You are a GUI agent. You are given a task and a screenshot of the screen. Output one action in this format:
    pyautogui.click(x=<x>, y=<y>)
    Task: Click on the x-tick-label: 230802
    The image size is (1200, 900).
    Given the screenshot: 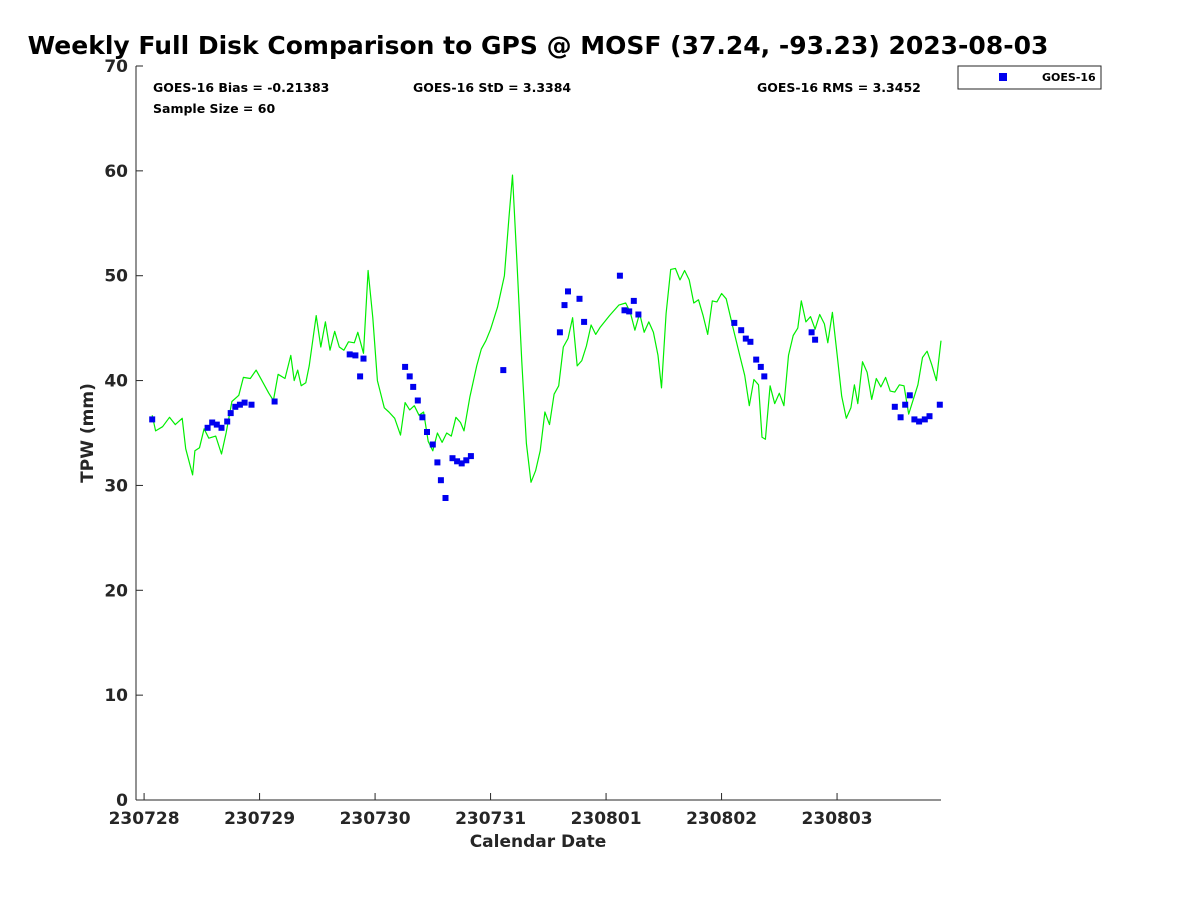 What is the action you would take?
    pyautogui.click(x=721, y=819)
    